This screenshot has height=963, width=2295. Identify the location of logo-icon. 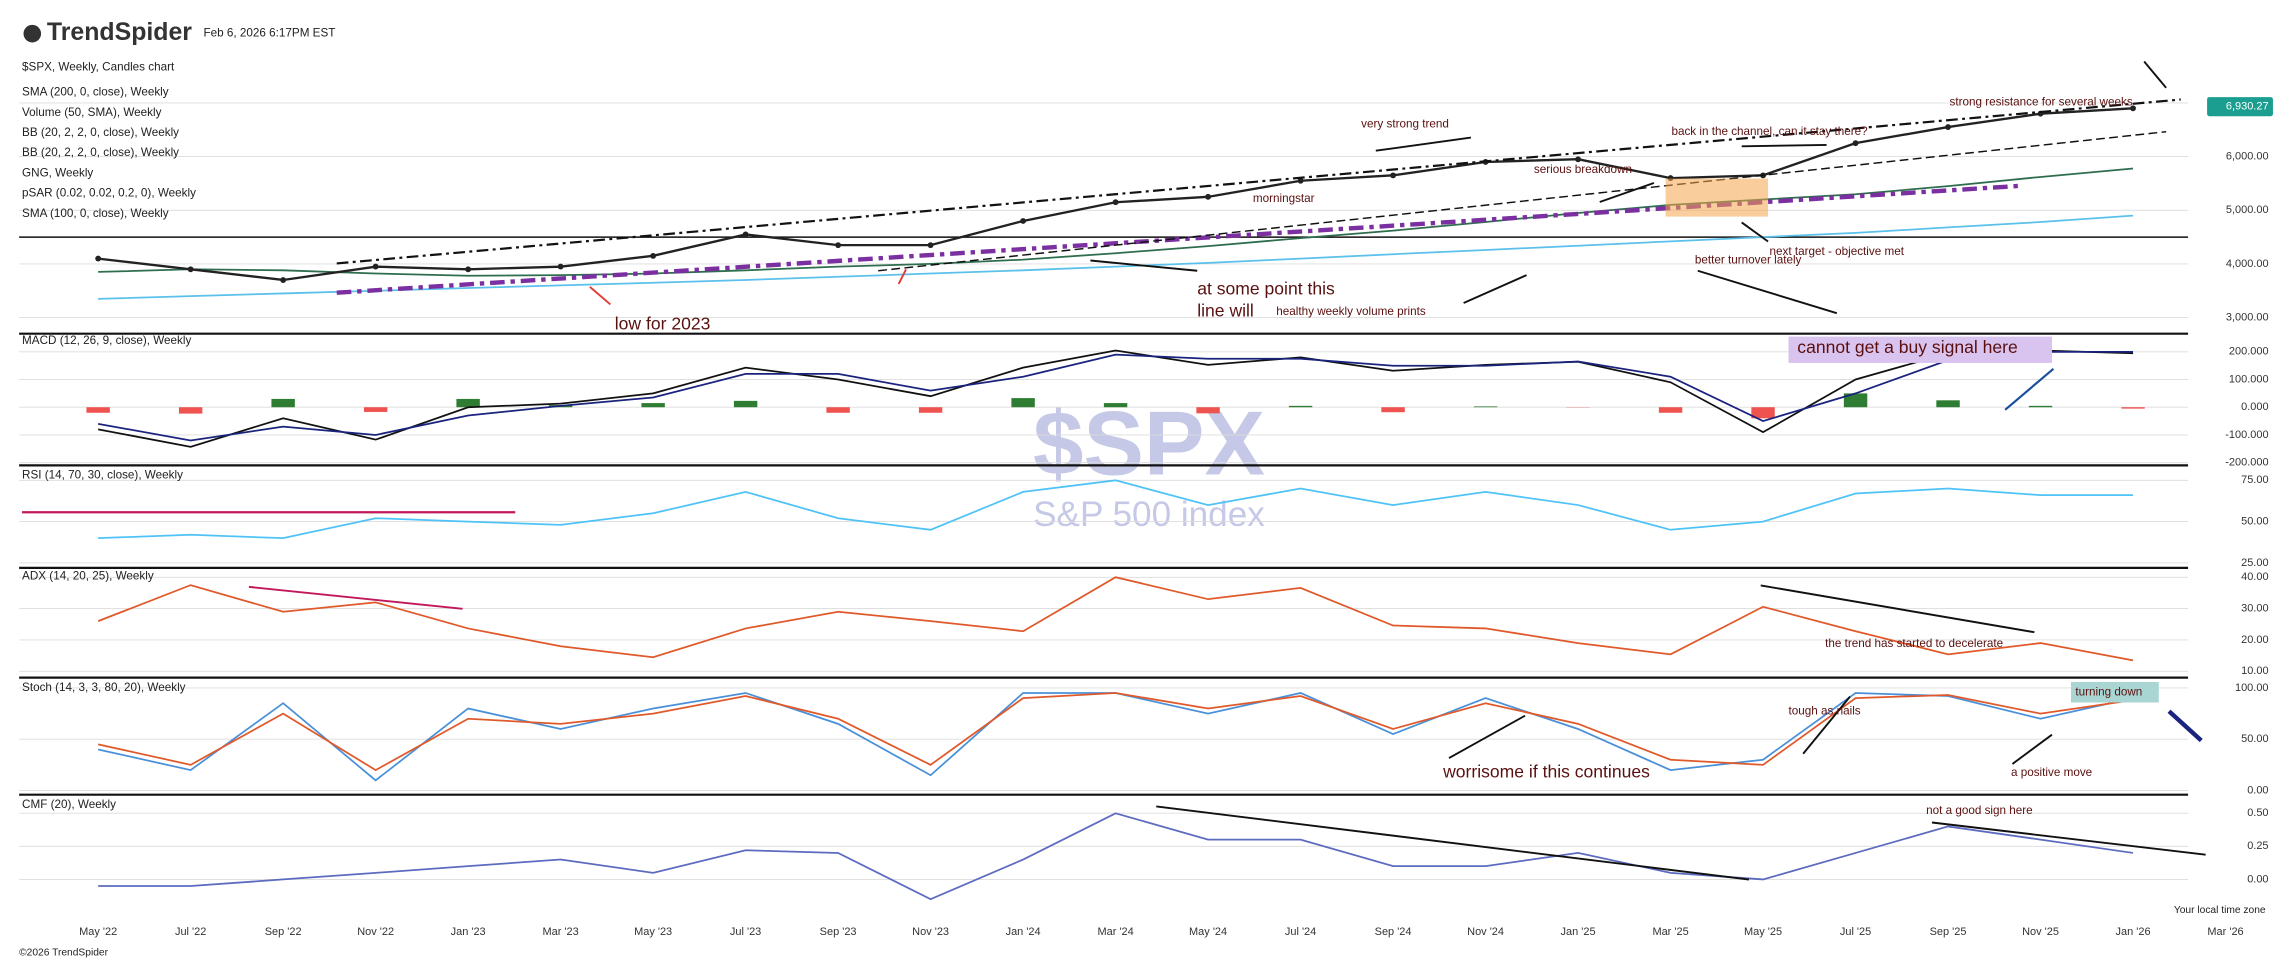
(32, 33).